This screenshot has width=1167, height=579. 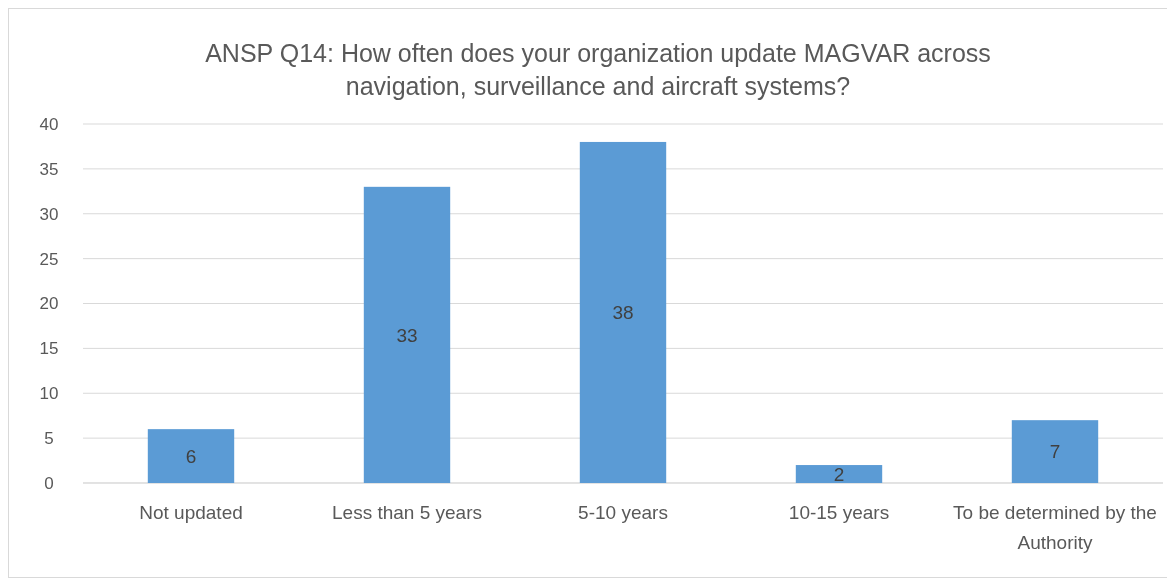 What do you see at coordinates (49, 439) in the screenshot?
I see `y-tick-label: 5` at bounding box center [49, 439].